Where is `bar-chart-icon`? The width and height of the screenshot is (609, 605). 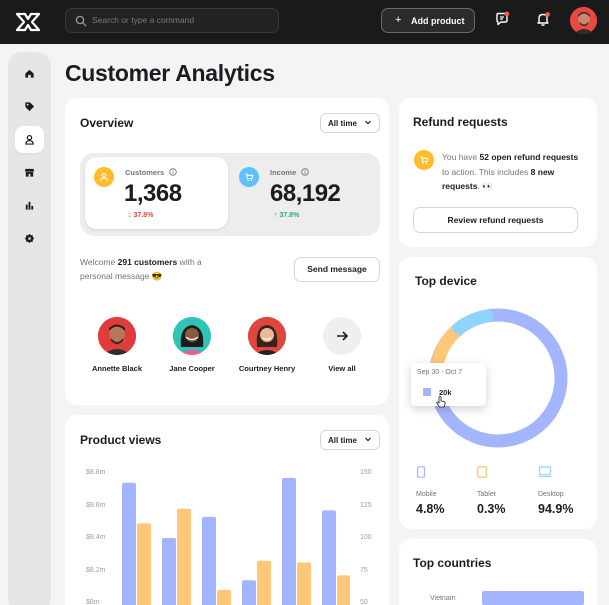
bar-chart-icon is located at coordinates (29, 205).